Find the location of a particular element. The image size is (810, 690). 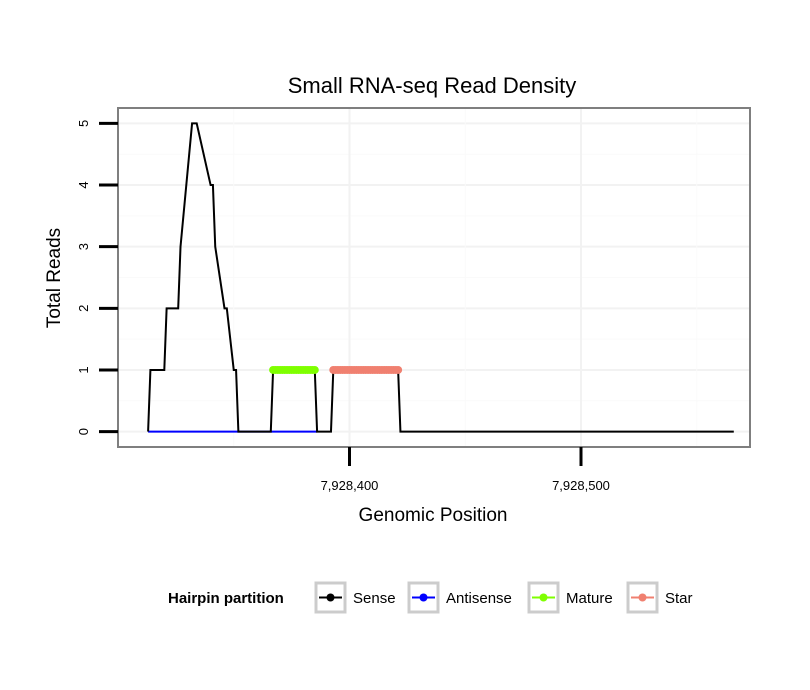

mature-point is located at coordinates (314, 369).